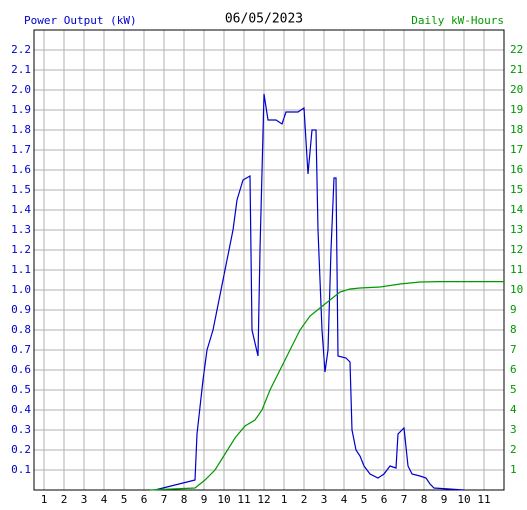 This screenshot has width=527, height=510. I want to click on y-tick-label: 1.3, so click(21, 229).